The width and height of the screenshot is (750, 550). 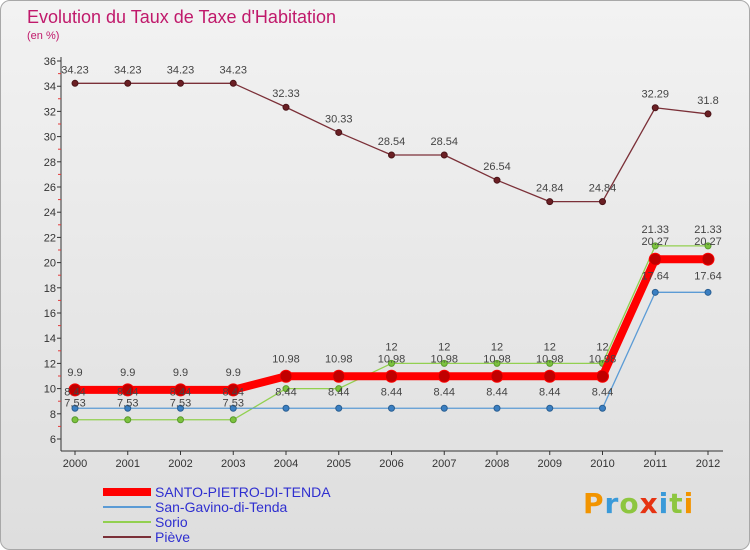 What do you see at coordinates (53, 415) in the screenshot?
I see `y-tick-label: 8` at bounding box center [53, 415].